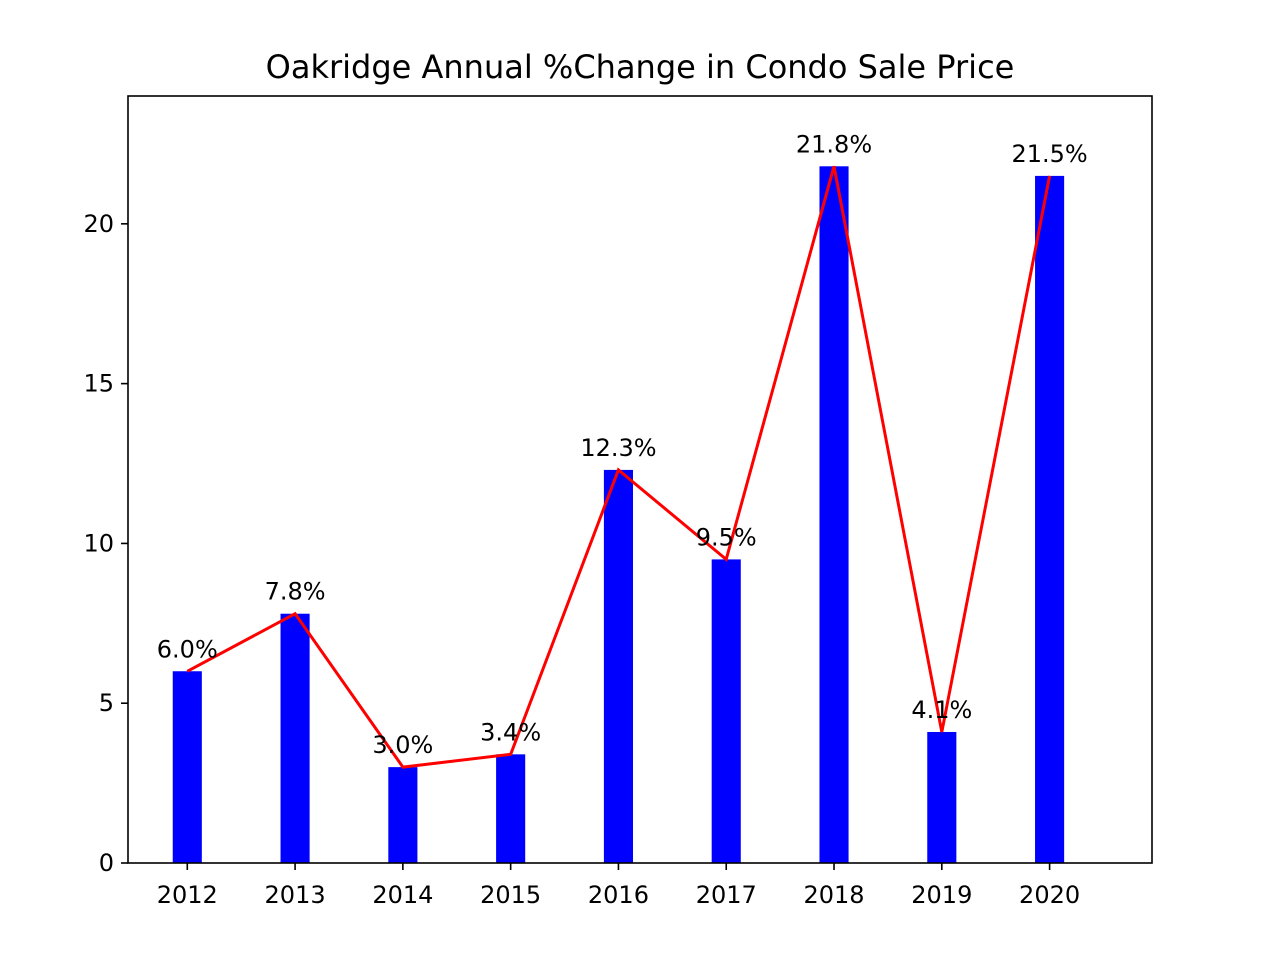  I want to click on x-tick-label-2020: 2020, so click(1049, 895).